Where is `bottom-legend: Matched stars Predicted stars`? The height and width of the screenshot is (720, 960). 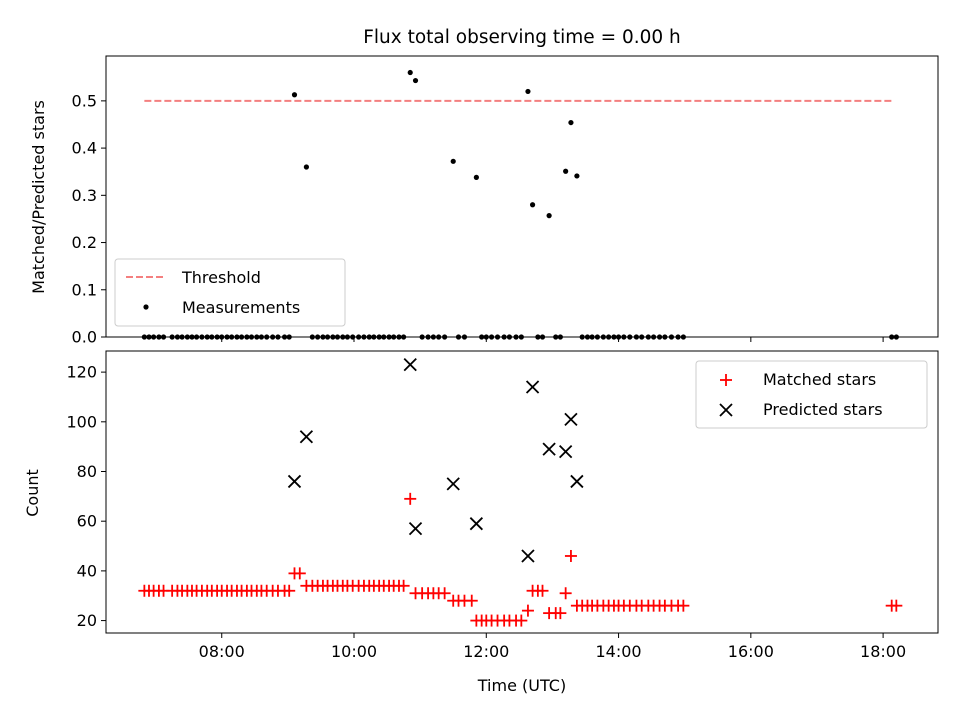
bottom-legend: Matched stars Predicted stars is located at coordinates (811, 394).